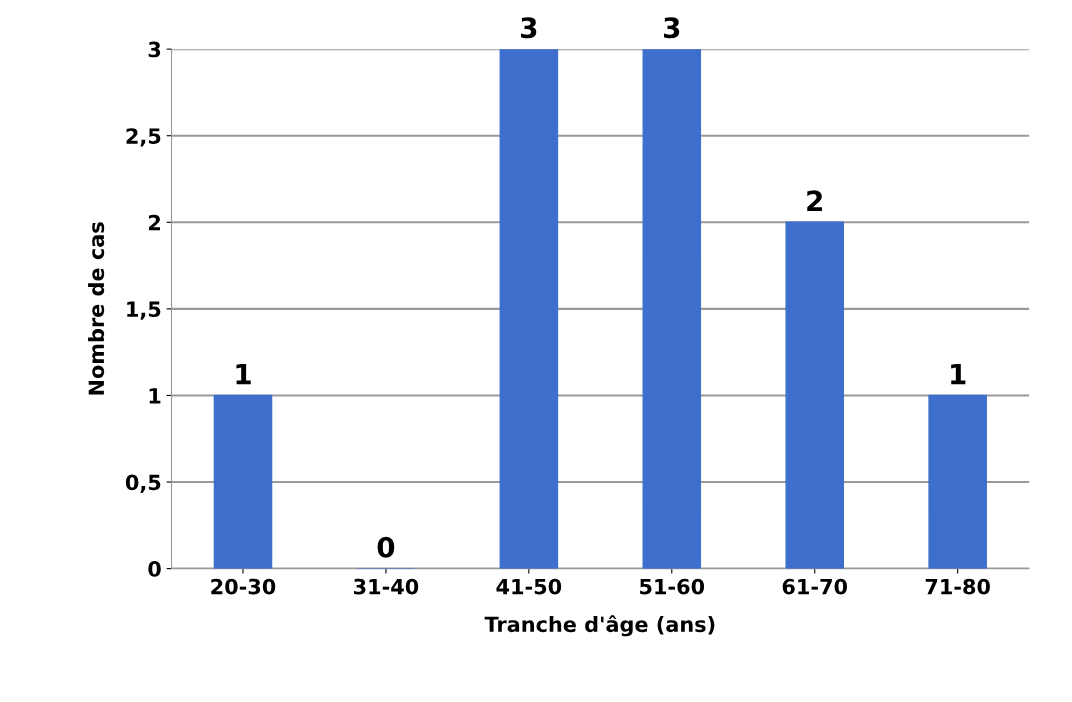  What do you see at coordinates (143, 137) in the screenshot?
I see `y-tick-label: 2,5` at bounding box center [143, 137].